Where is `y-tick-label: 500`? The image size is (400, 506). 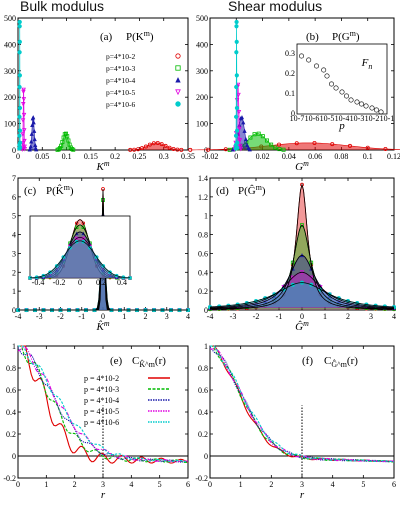 y-tick-label: 500 is located at coordinates (10, 18).